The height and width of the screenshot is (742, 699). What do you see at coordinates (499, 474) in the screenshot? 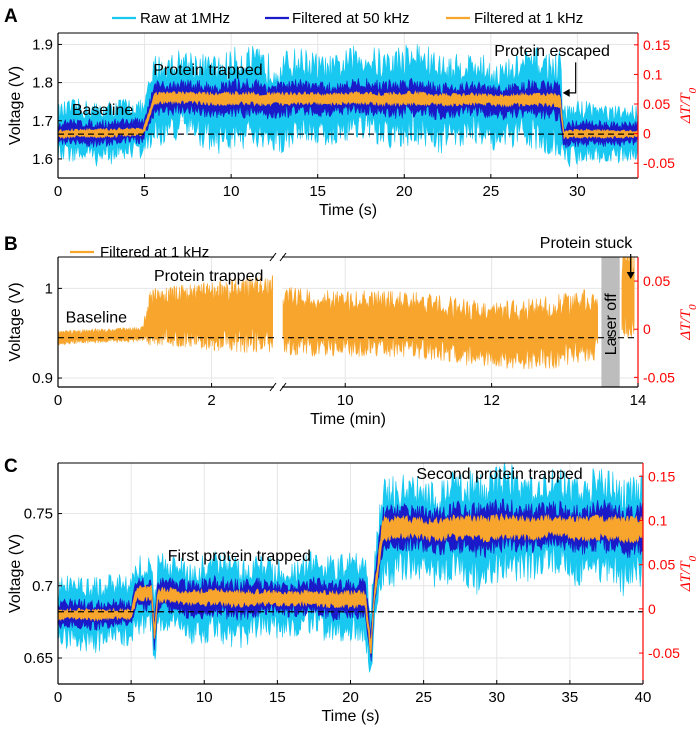
I see `annotation-text: Second protein trapped` at bounding box center [499, 474].